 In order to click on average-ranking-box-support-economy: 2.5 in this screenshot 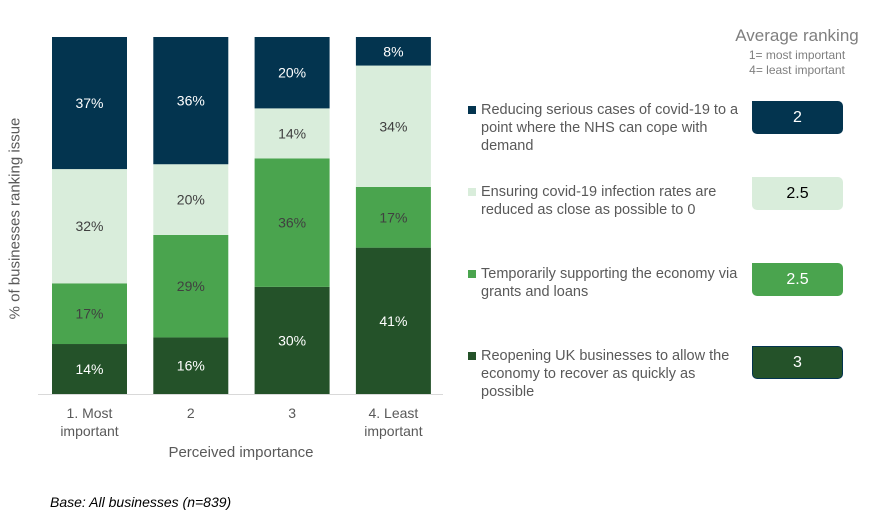, I will do `click(797, 279)`.